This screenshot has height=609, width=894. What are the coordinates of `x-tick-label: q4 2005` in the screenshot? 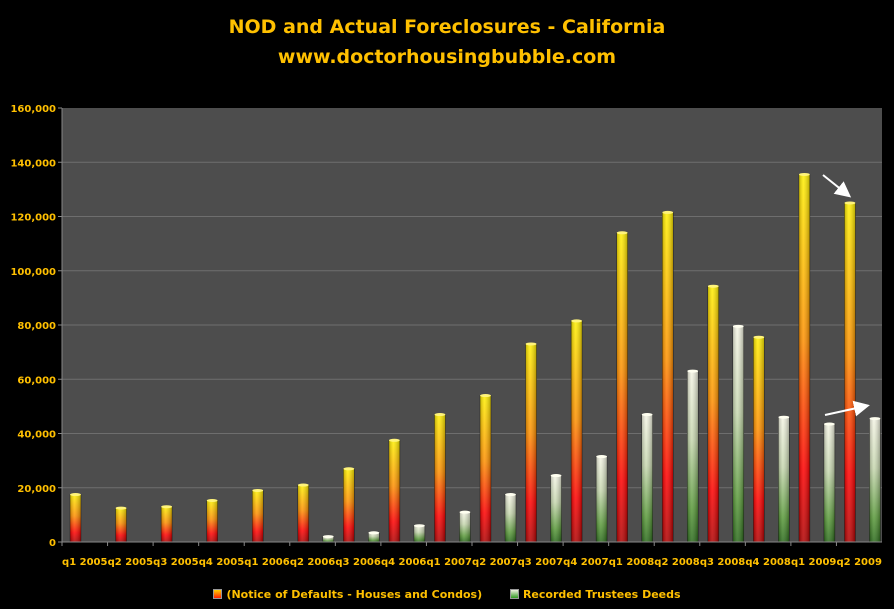 It's located at (221, 562).